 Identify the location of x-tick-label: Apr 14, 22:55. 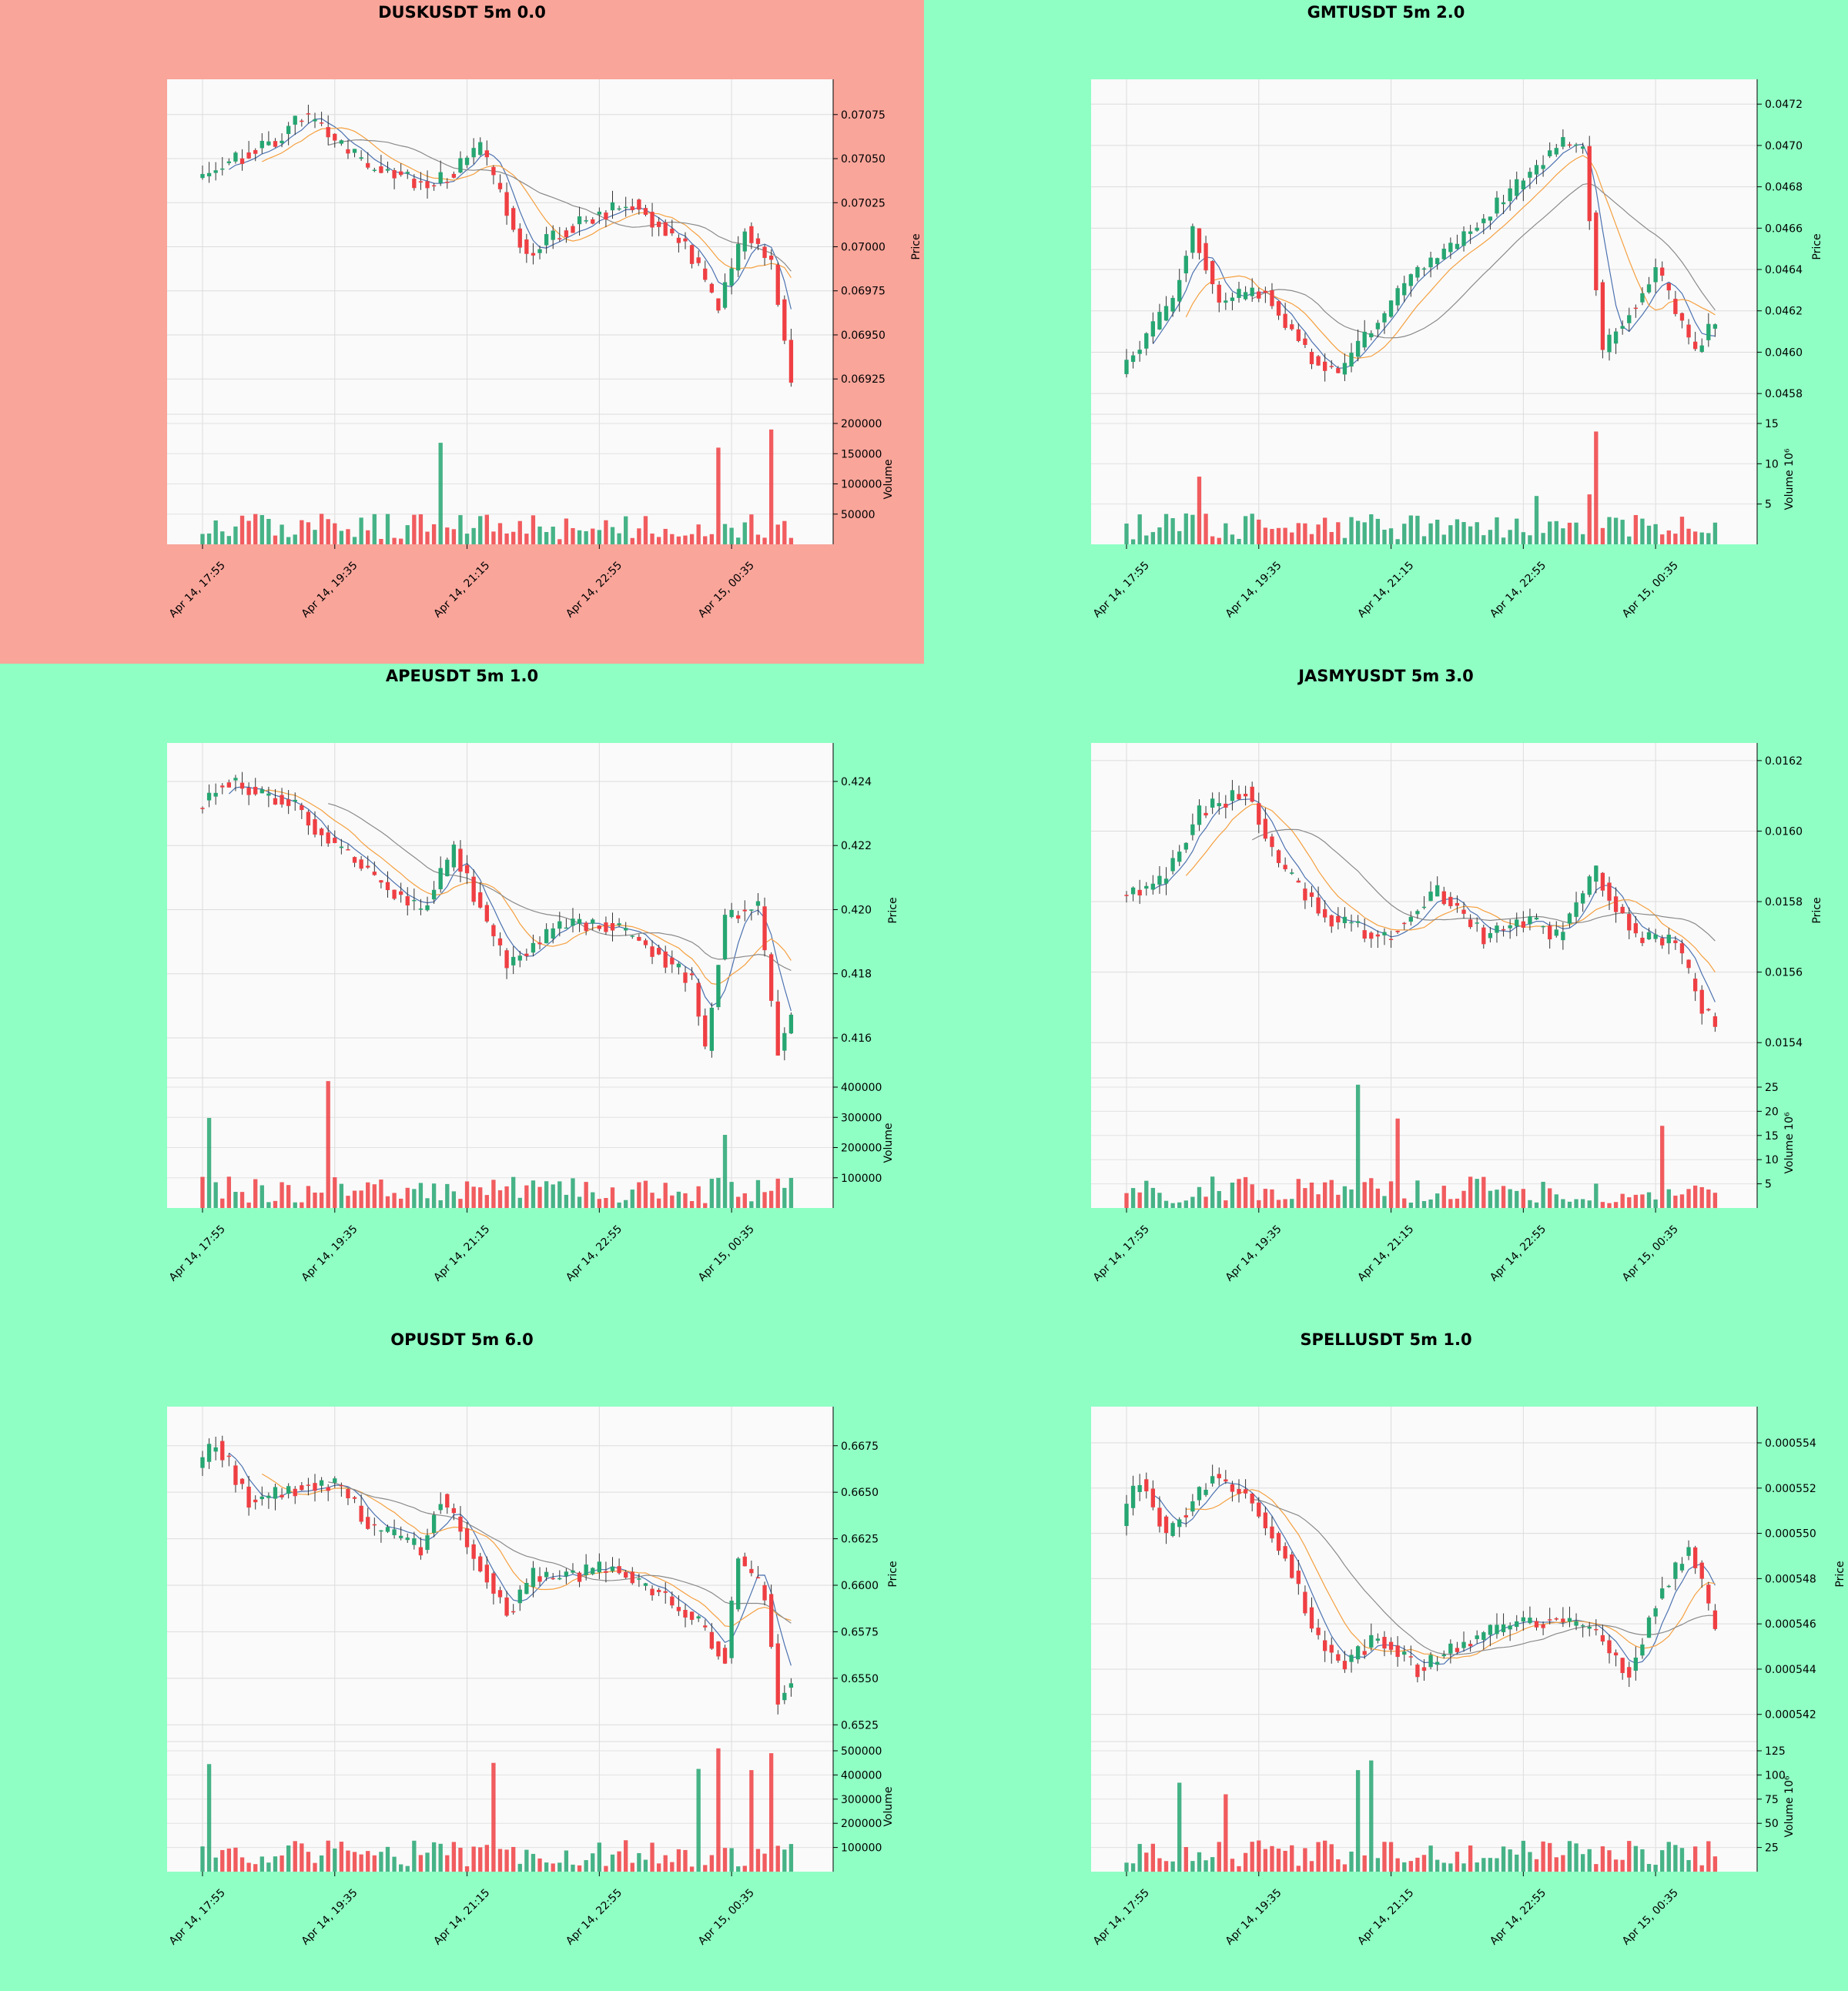
(1518, 590).